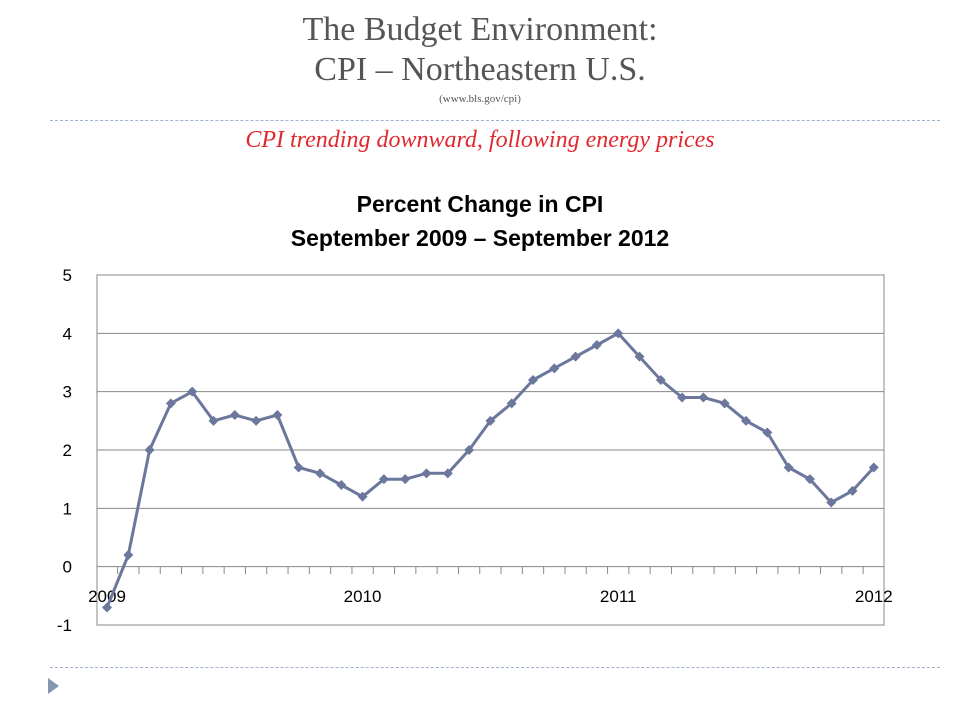  Describe the element at coordinates (67, 392) in the screenshot. I see `y-tick-label: 3` at that location.